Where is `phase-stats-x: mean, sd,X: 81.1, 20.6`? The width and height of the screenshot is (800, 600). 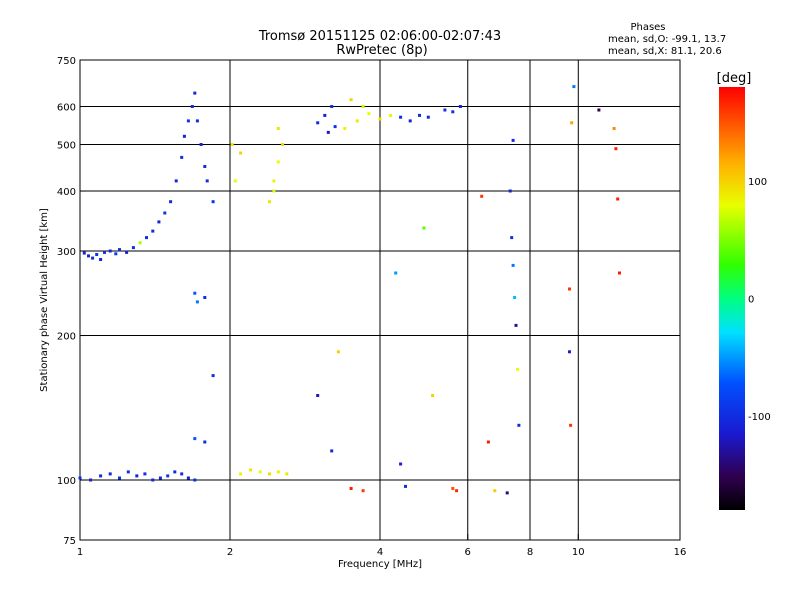 phase-stats-x: mean, sd,X: 81.1, 20.6 is located at coordinates (665, 51).